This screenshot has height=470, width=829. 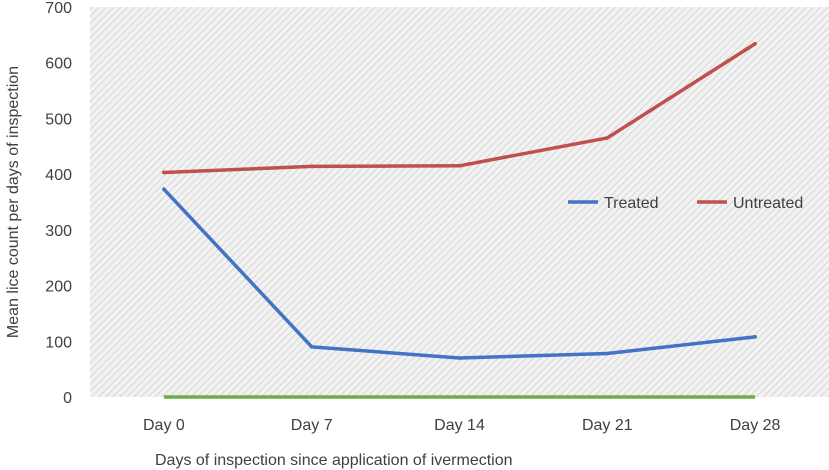 What do you see at coordinates (58, 287) in the screenshot?
I see `y-tick-label: 200` at bounding box center [58, 287].